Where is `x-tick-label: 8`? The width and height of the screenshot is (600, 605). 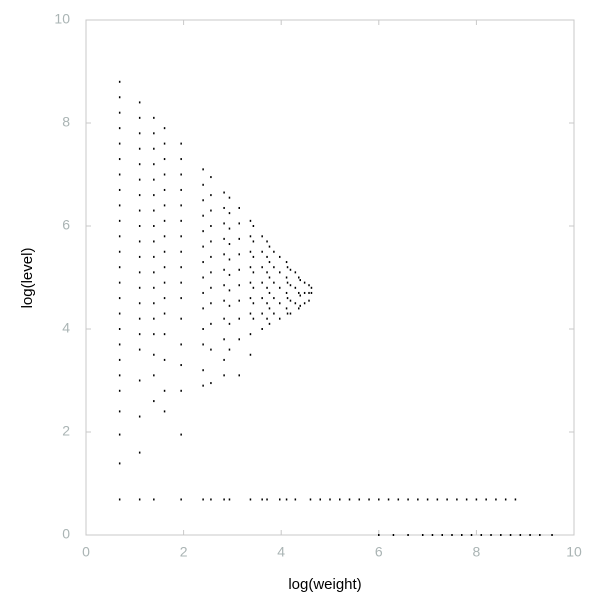 x-tick-label: 8 is located at coordinates (477, 552).